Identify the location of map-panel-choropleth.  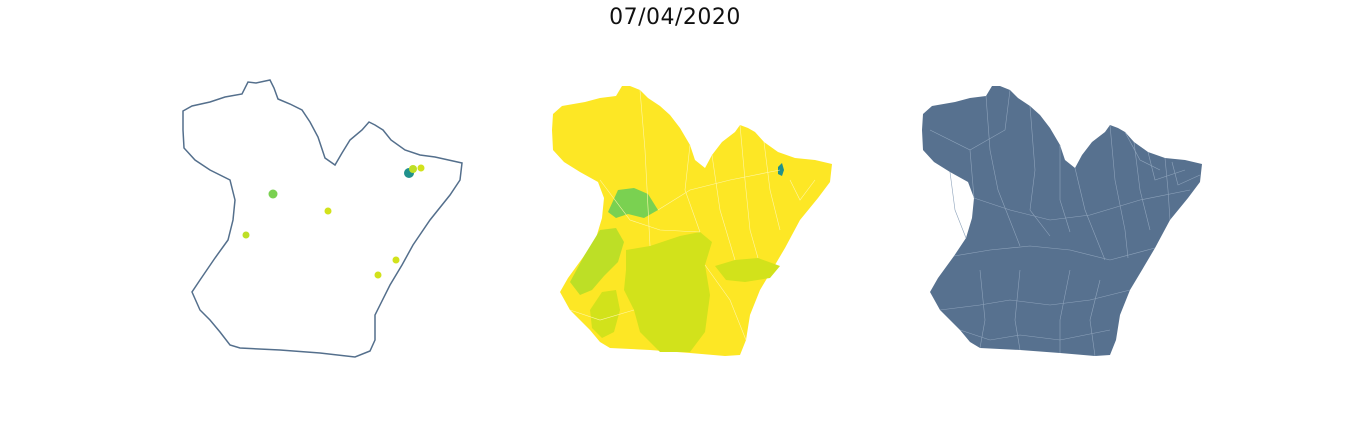
(692, 221).